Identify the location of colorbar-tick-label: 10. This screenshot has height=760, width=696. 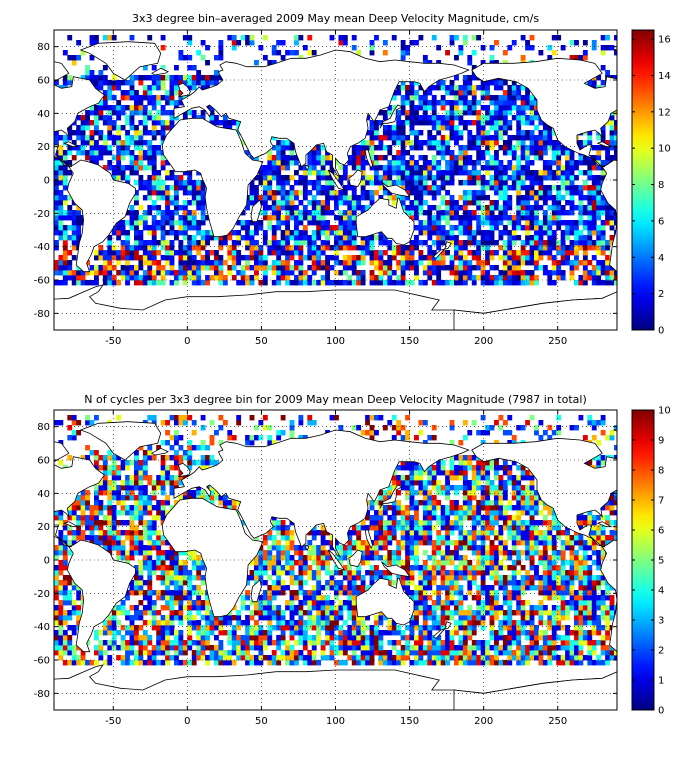
(664, 149).